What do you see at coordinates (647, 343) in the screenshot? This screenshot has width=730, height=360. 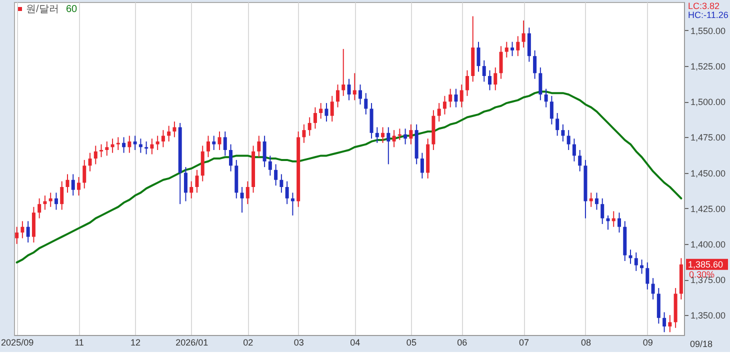 I see `x-tick-label: 09` at bounding box center [647, 343].